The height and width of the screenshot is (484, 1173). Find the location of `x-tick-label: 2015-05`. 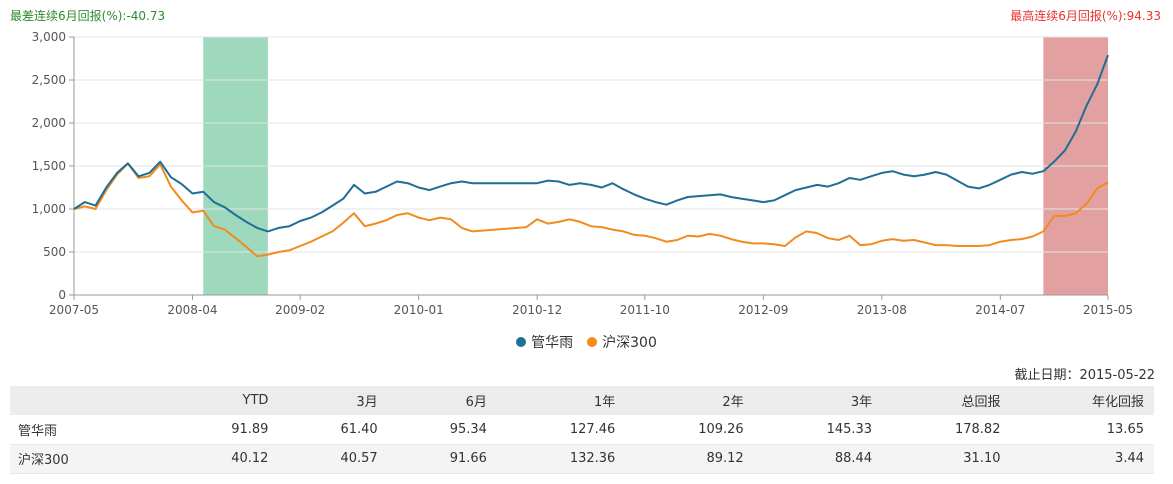

x-tick-label: 2015-05 is located at coordinates (1108, 310).